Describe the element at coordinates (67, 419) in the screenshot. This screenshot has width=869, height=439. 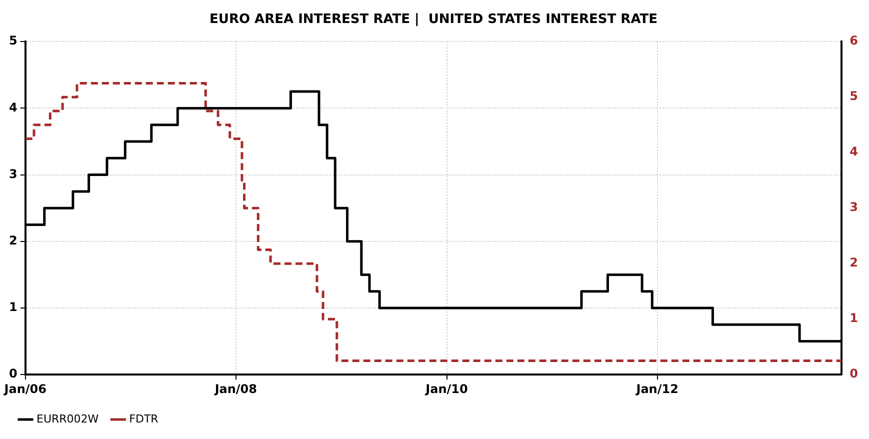
I see `legend-label: EURR002W` at that location.